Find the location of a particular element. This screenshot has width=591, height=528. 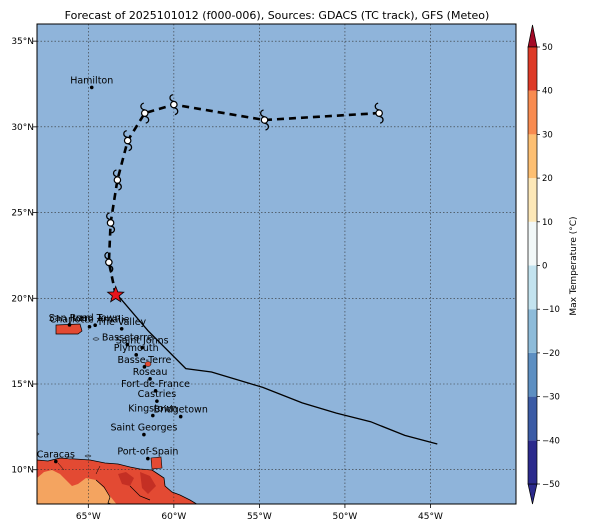

city-label: Port-of-Spain is located at coordinates (147, 452).